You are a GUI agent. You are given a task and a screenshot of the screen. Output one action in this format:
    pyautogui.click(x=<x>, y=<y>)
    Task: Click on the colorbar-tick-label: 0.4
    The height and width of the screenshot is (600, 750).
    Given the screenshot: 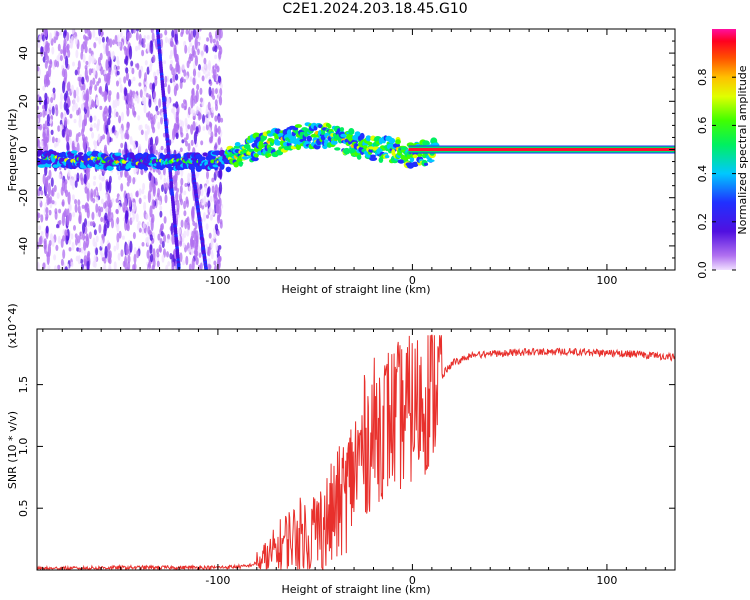 What is the action you would take?
    pyautogui.click(x=702, y=174)
    